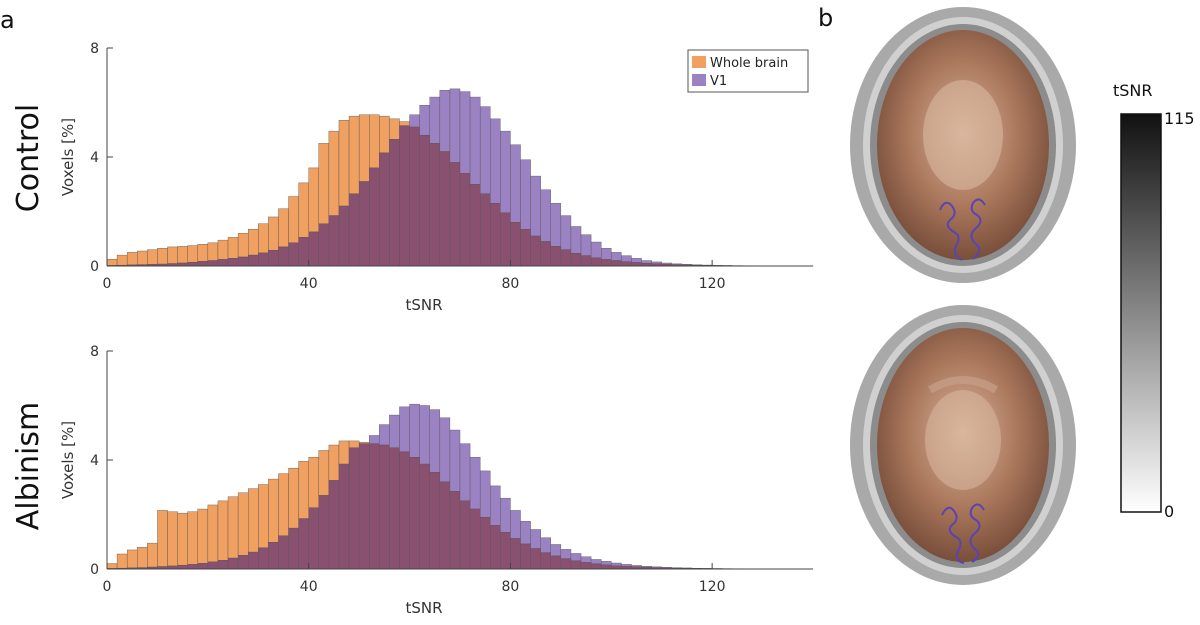 This screenshot has height=625, width=1200. What do you see at coordinates (94, 570) in the screenshot?
I see `y-tick-label-albinism-0: 0` at bounding box center [94, 570].